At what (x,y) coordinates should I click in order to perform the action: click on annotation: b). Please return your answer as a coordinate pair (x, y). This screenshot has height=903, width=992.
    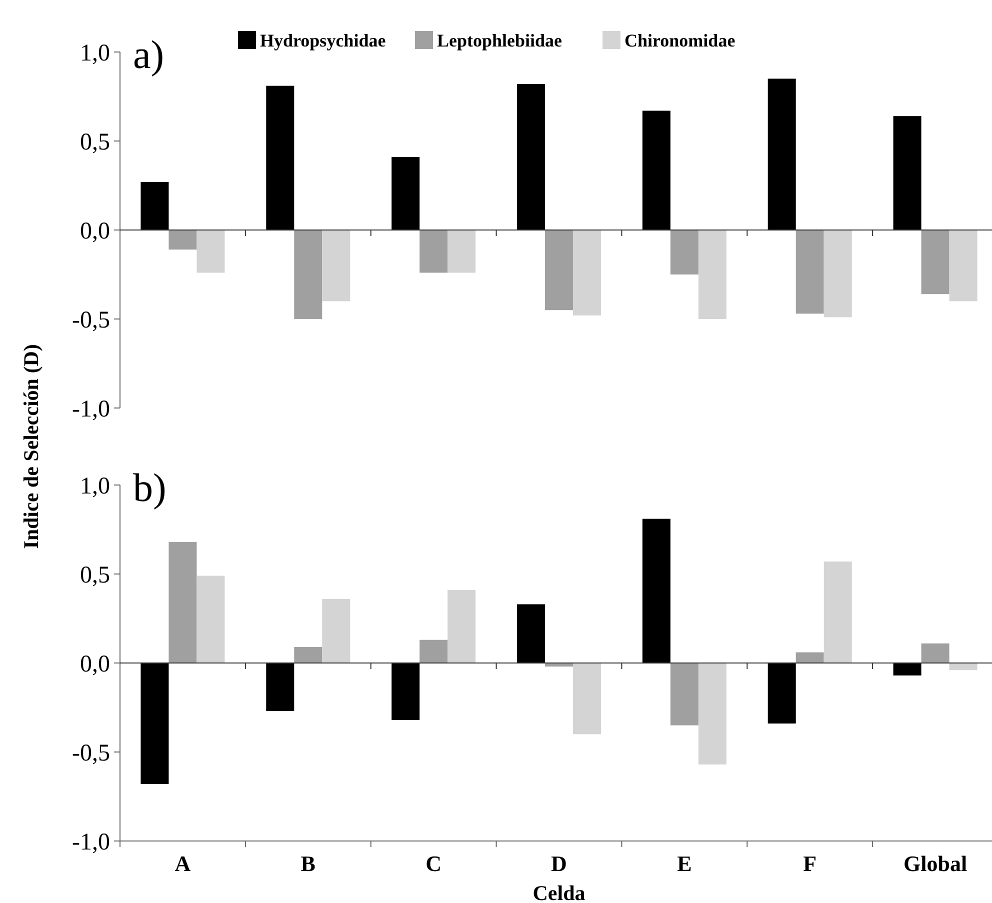
    Looking at the image, I should click on (149, 487).